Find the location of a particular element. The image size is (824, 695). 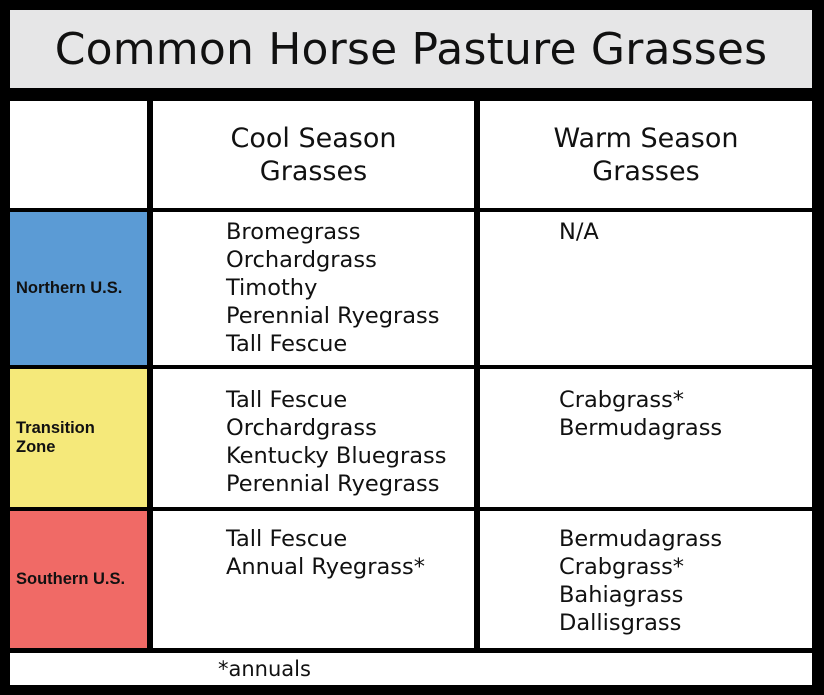

region-transition: Transition Zone is located at coordinates (78, 438).